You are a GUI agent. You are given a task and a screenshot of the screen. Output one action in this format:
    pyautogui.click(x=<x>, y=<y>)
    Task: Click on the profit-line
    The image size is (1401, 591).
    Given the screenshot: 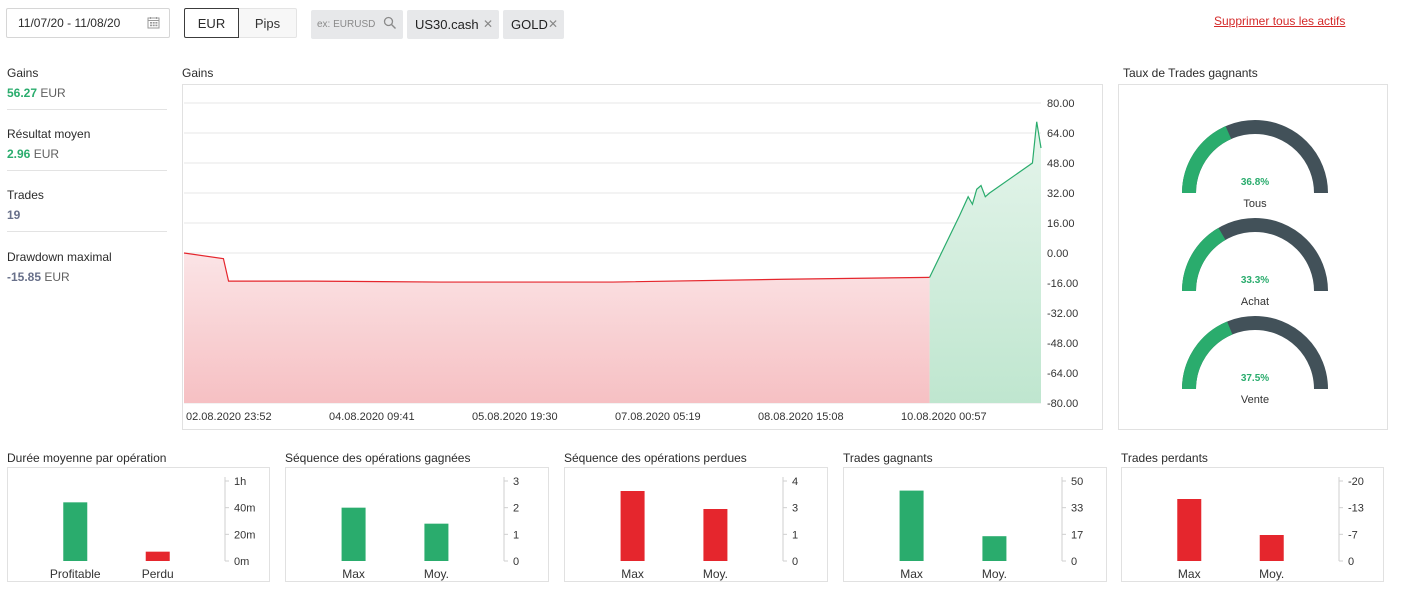 What is the action you would take?
    pyautogui.click(x=985, y=199)
    